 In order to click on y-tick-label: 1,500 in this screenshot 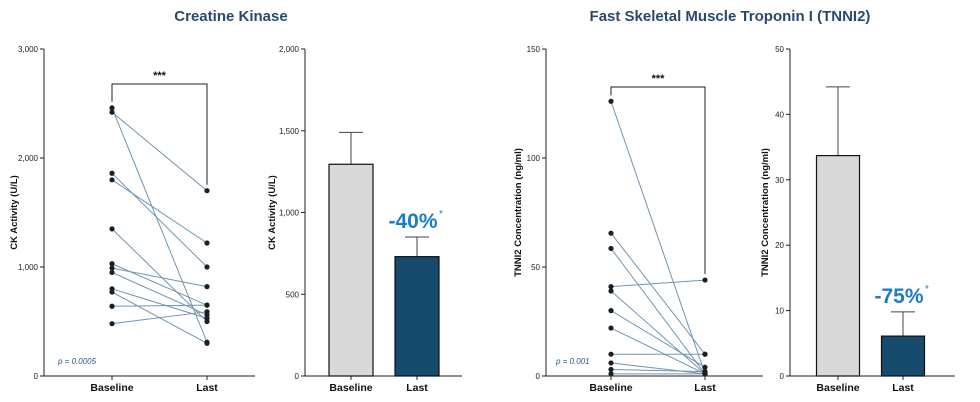, I will do `click(289, 131)`.